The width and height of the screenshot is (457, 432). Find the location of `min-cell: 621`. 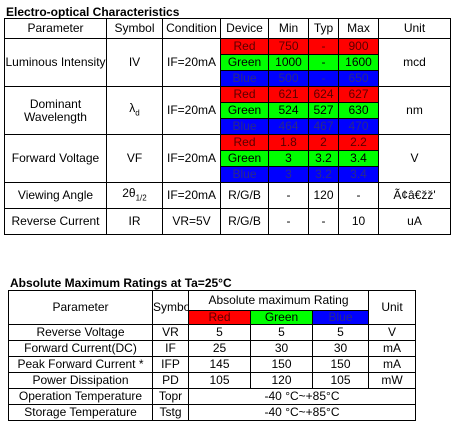

min-cell: 621 is located at coordinates (288, 94).